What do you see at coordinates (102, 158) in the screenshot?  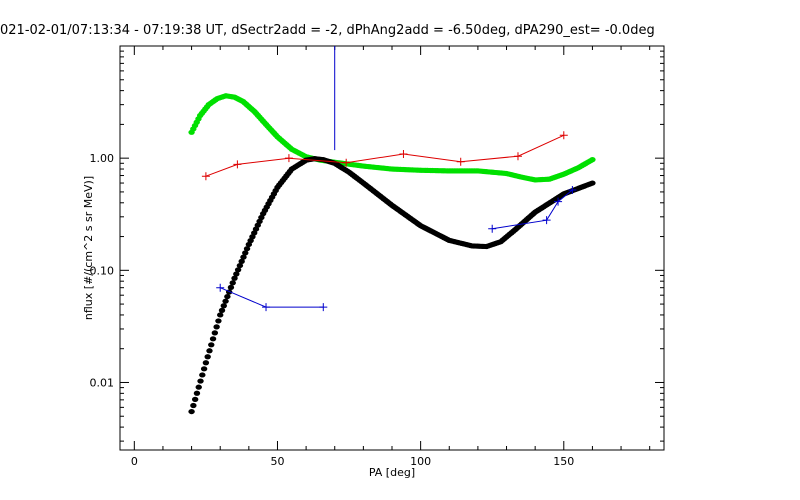 I see `y-tick-label: 1.00` at bounding box center [102, 158].